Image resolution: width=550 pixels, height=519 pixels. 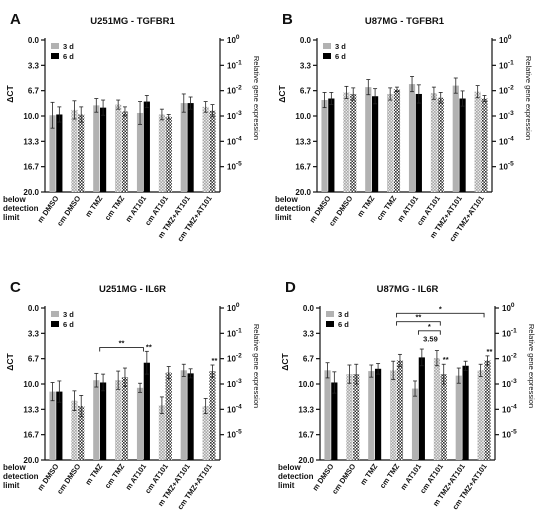 I want to click on panel-title: U251MG - IL6R, so click(x=132, y=289).